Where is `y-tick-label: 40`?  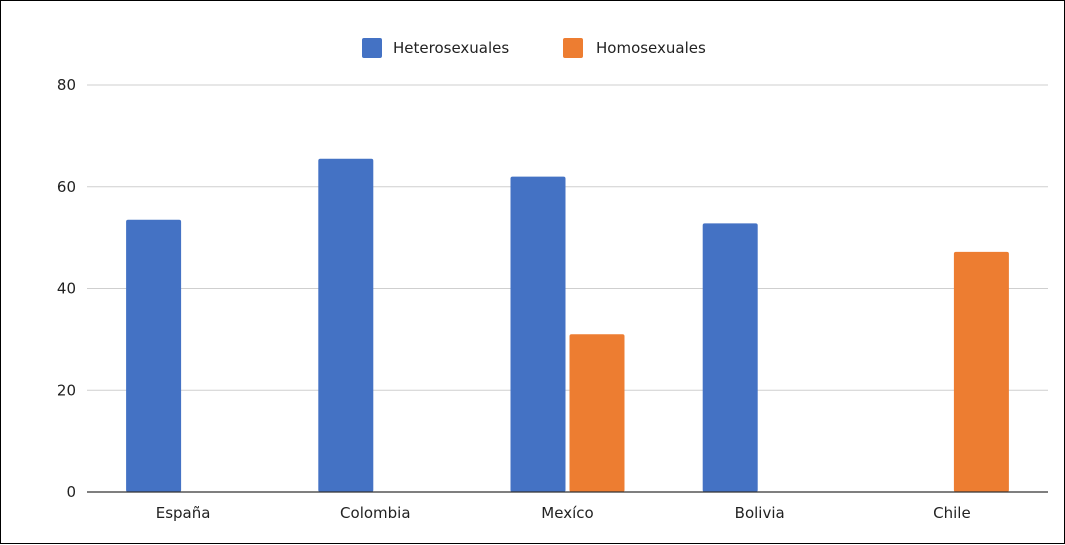 y-tick-label: 40 is located at coordinates (66, 289).